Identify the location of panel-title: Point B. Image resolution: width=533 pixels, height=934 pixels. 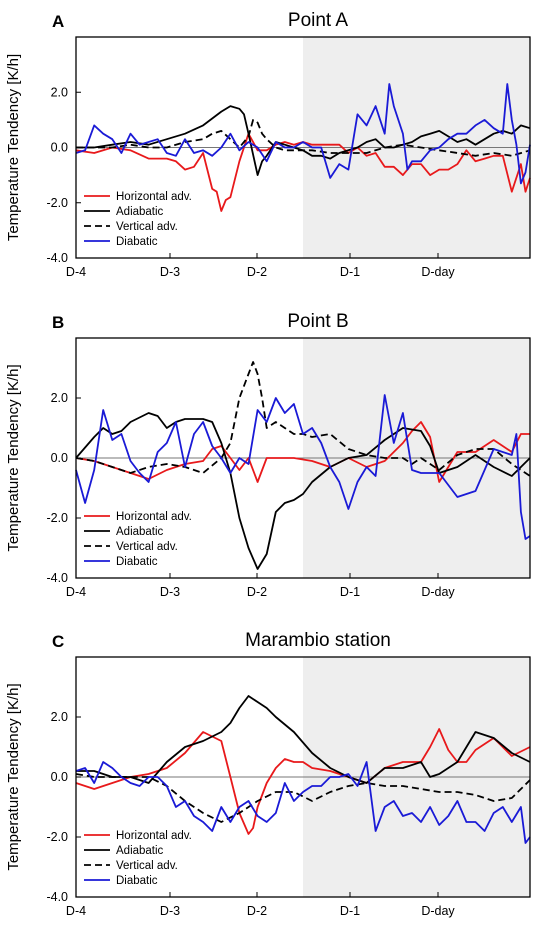
(317, 321).